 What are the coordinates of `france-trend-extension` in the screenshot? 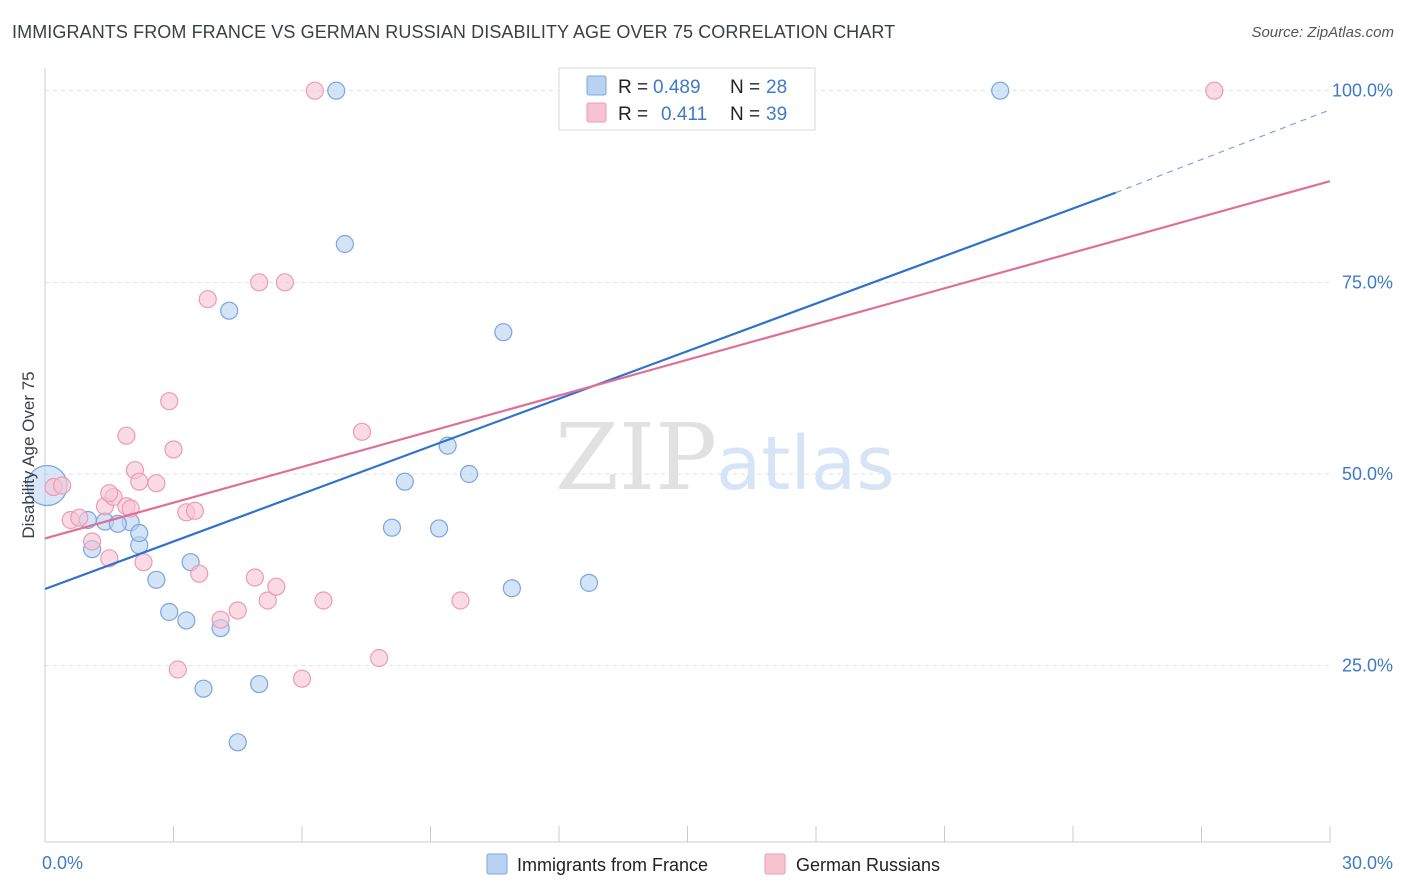 It's located at (1223, 151).